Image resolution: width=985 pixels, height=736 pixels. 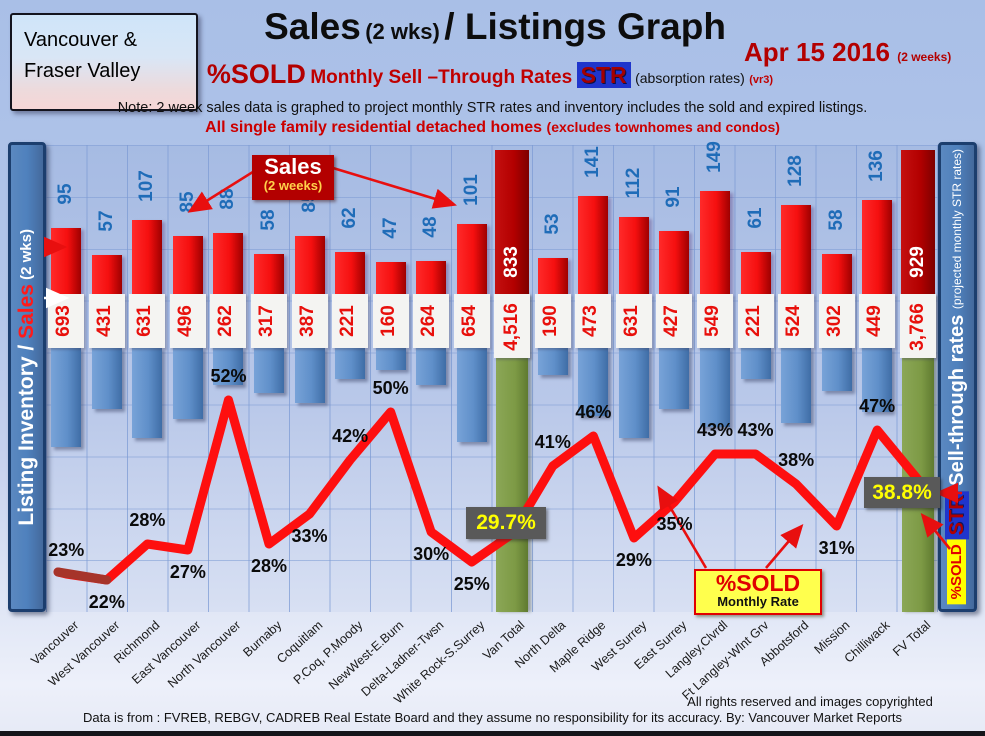 What do you see at coordinates (714, 157) in the screenshot?
I see `sales-number: 149` at bounding box center [714, 157].